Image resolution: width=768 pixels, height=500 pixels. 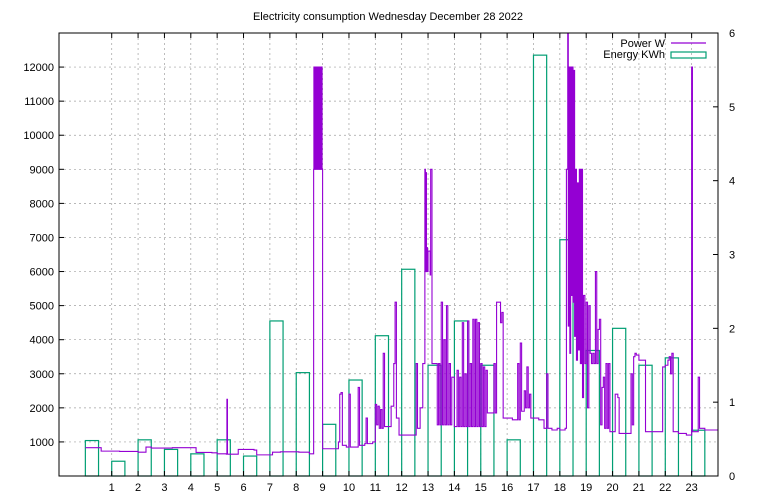 What do you see at coordinates (732, 403) in the screenshot?
I see `y2-tick-label: 1` at bounding box center [732, 403].